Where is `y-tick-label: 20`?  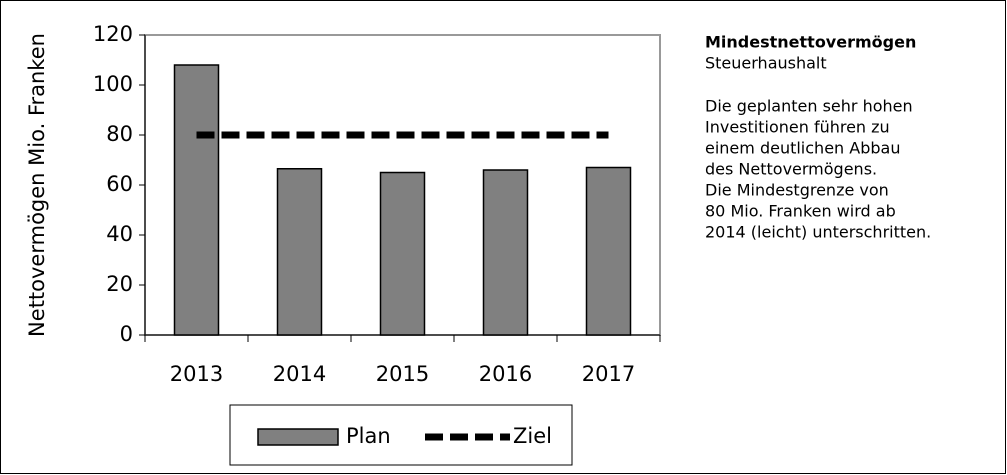
y-tick-label: 20 is located at coordinates (119, 284).